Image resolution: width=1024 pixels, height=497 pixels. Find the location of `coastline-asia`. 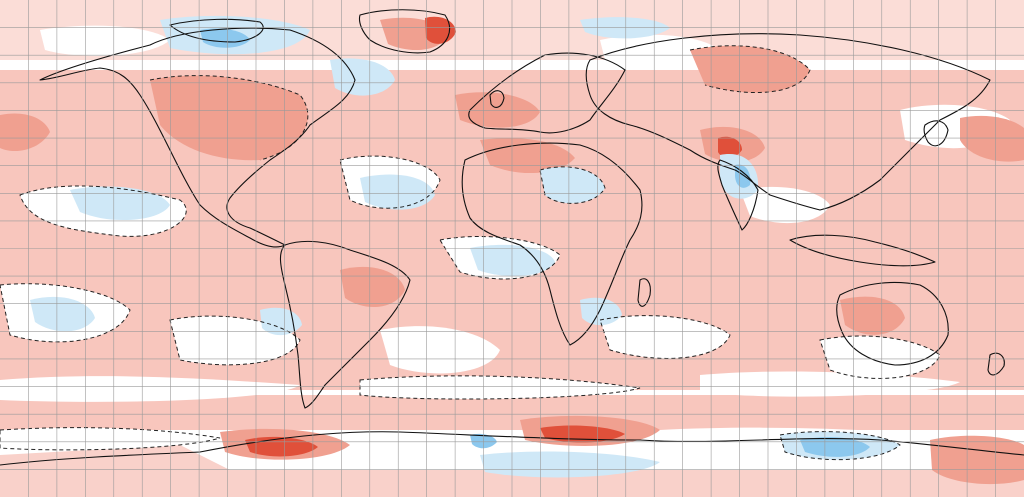

coastline-asia is located at coordinates (788, 122).